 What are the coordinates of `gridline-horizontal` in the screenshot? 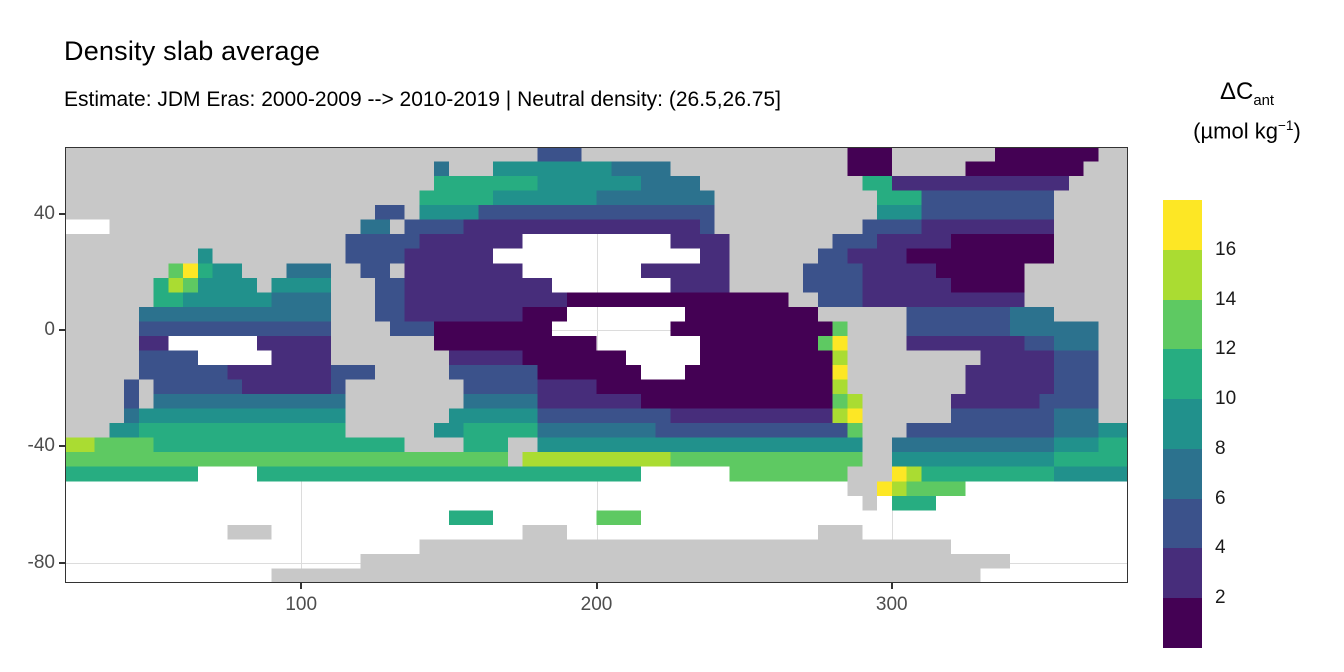 It's located at (596, 331).